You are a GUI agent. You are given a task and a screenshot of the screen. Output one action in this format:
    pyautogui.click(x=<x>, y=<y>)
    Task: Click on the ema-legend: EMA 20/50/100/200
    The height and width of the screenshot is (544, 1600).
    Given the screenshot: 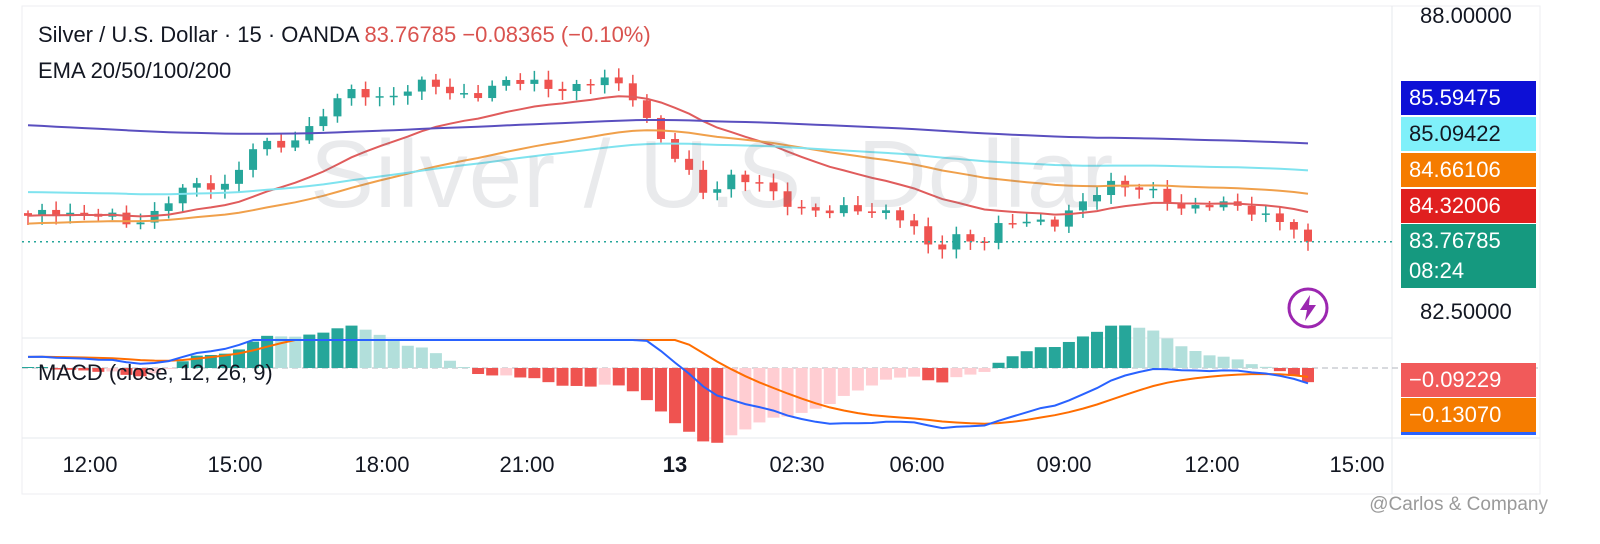 What is the action you would take?
    pyautogui.click(x=135, y=70)
    